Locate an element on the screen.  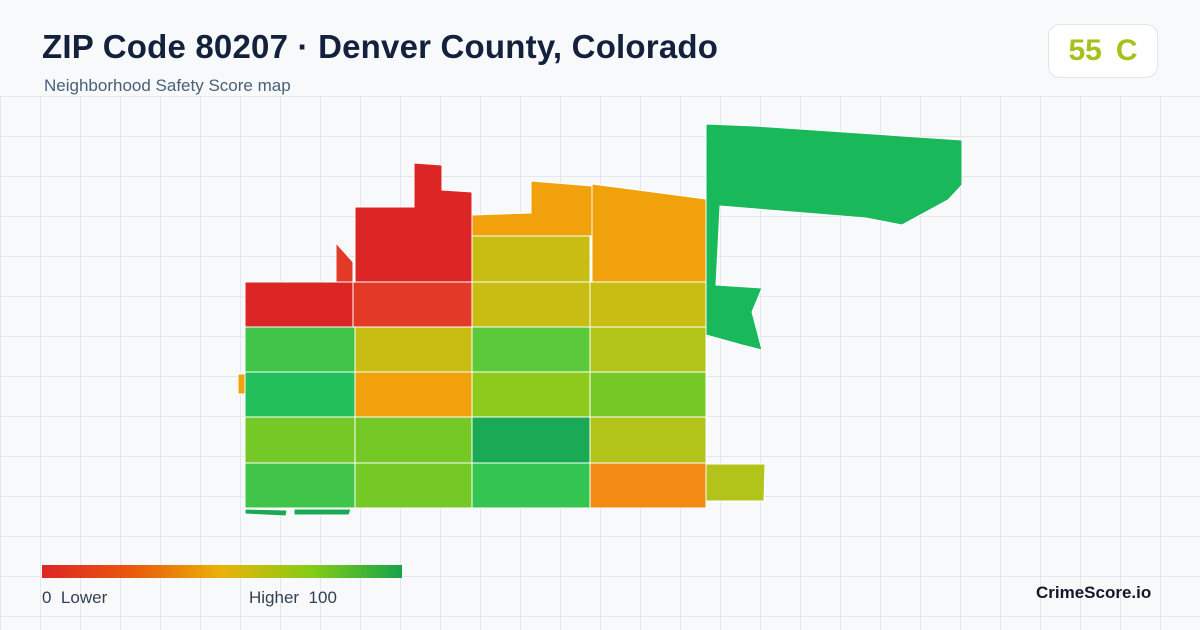
safety-score-value: 55 is located at coordinates (1085, 50).